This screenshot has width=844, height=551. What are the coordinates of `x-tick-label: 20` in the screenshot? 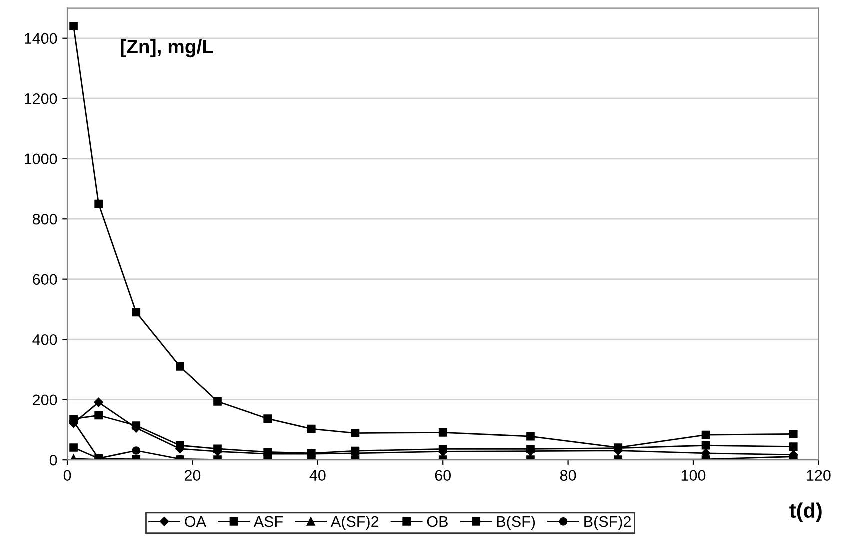 It's located at (192, 476).